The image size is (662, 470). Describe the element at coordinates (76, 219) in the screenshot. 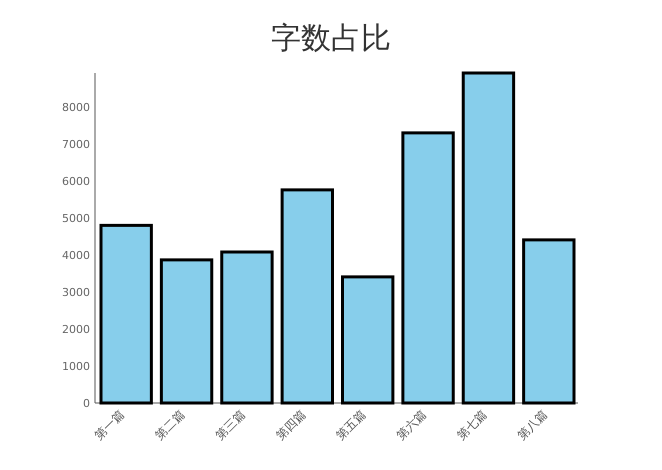

I see `y-tick-label: 5000` at that location.